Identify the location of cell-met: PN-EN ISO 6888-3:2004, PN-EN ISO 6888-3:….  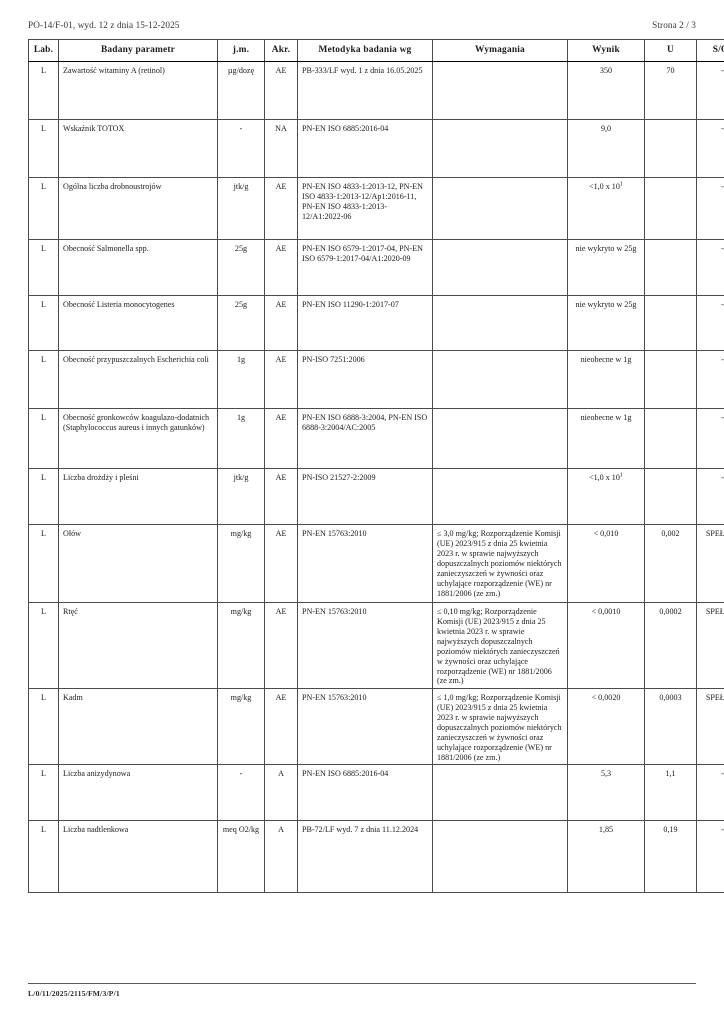
(365, 439).